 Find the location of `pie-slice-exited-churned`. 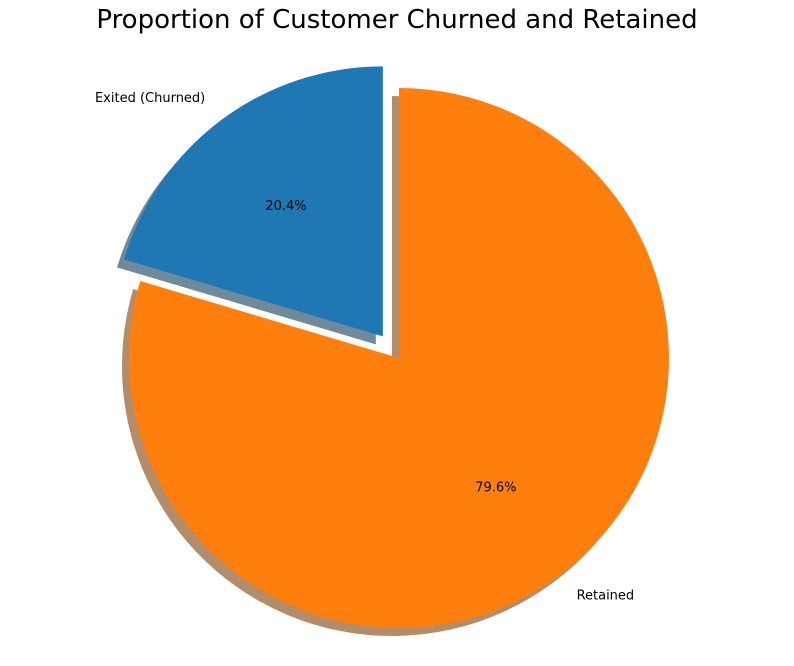

pie-slice-exited-churned is located at coordinates (253, 201).